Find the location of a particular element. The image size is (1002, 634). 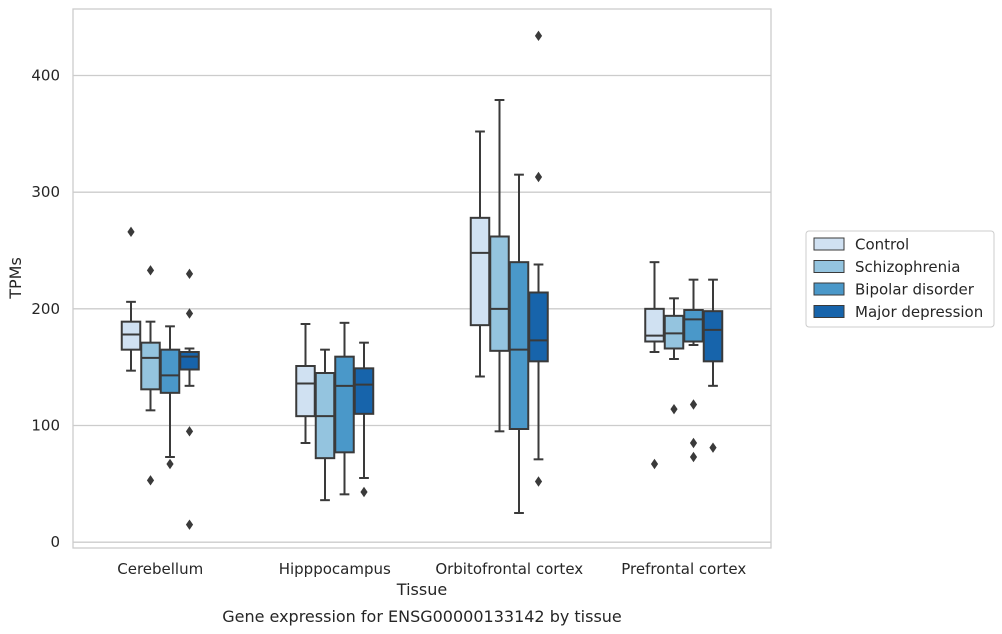

legend-label: Schizophrenia is located at coordinates (907, 267).